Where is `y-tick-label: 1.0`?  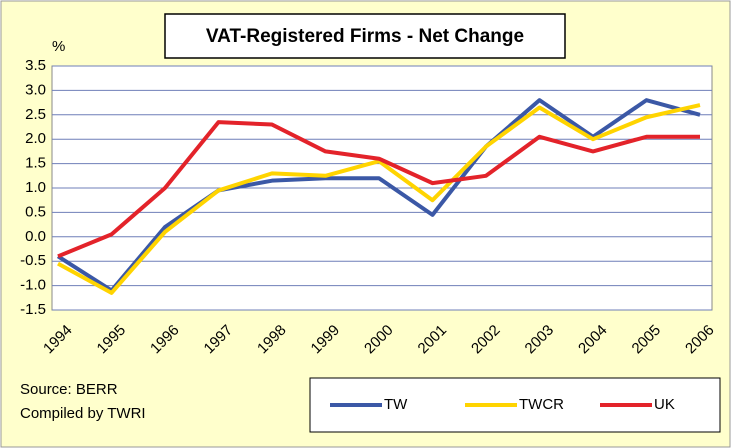 y-tick-label: 1.0 is located at coordinates (35, 187).